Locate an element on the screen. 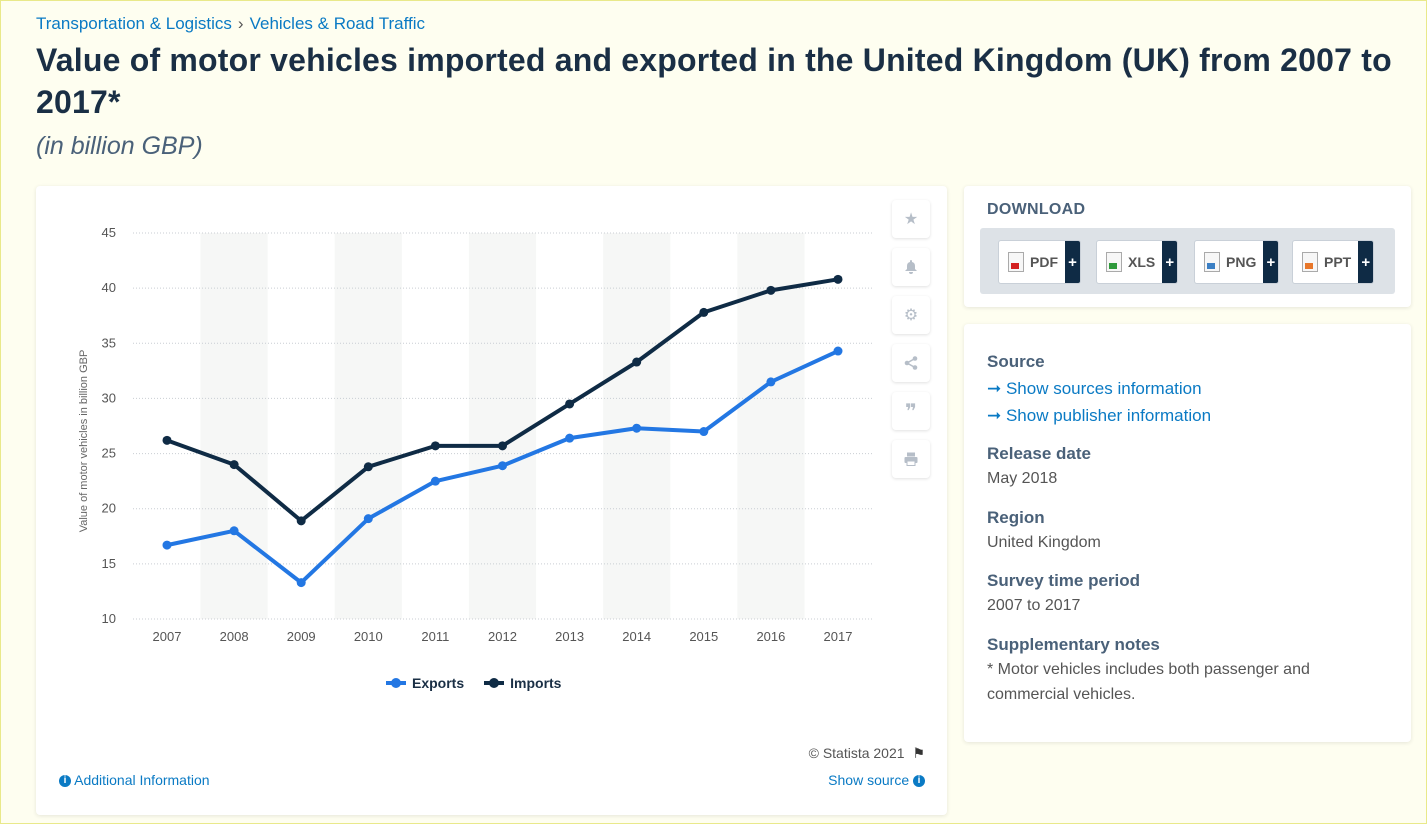 The image size is (1427, 824). x-tick-label: 2016 is located at coordinates (770, 636).